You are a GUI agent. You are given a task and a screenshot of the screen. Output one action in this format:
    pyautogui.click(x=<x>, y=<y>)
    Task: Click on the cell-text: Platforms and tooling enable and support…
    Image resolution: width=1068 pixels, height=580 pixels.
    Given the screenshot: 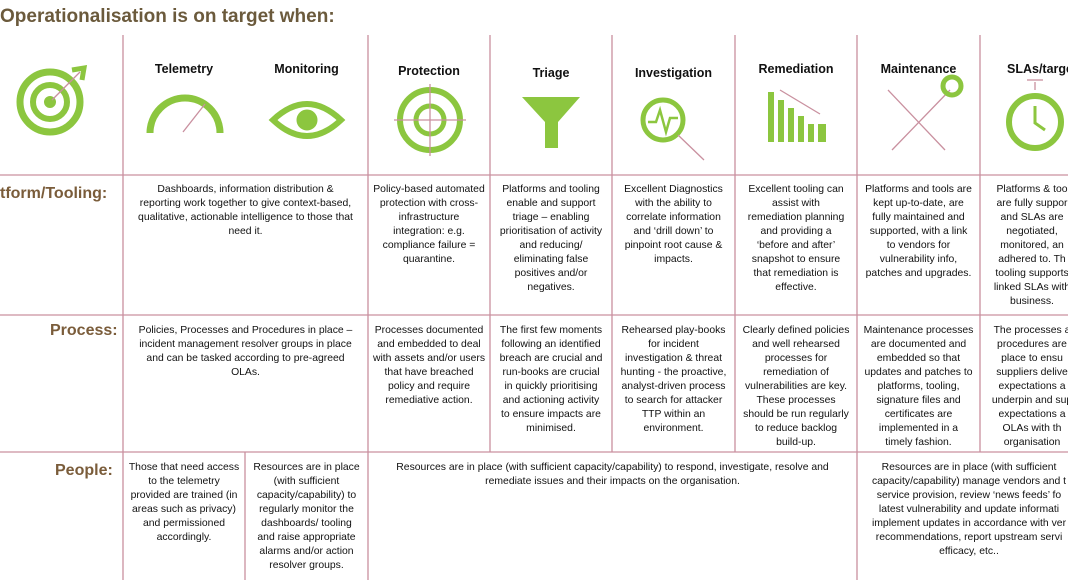 What is the action you would take?
    pyautogui.click(x=551, y=238)
    